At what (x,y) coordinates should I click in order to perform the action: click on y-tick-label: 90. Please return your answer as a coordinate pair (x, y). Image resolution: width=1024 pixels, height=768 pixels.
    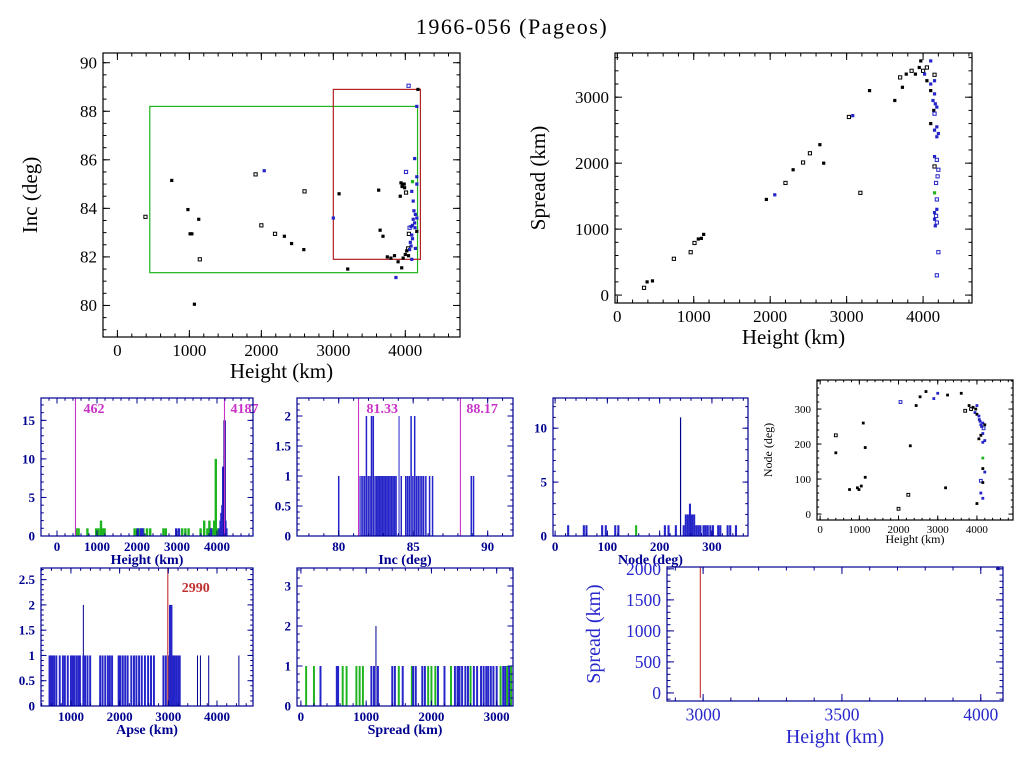
    Looking at the image, I should click on (88, 62).